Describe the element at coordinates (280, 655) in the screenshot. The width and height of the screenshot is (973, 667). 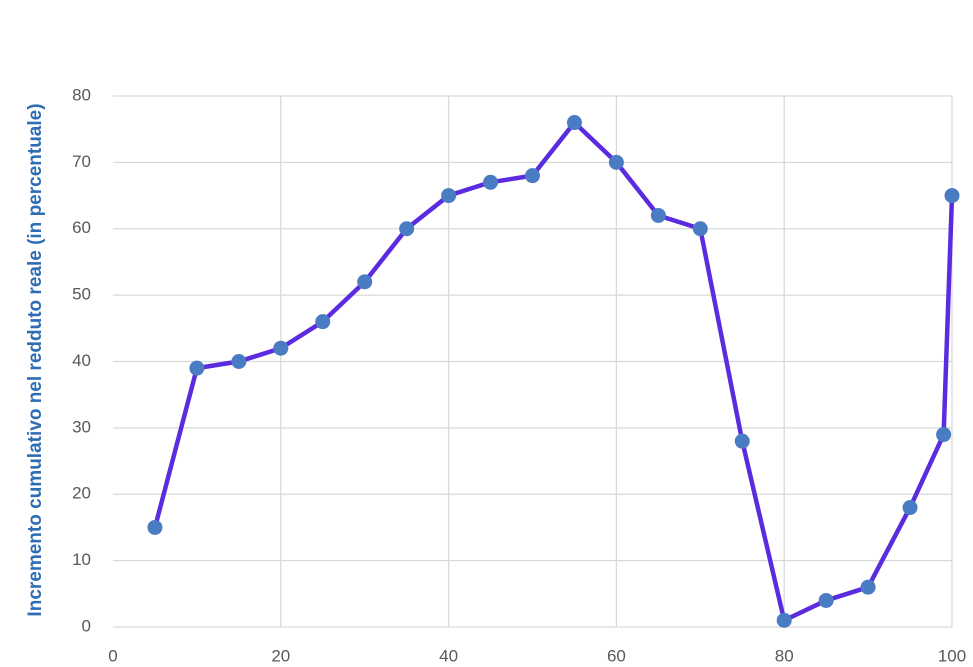
I see `x-tick-label: 20` at that location.